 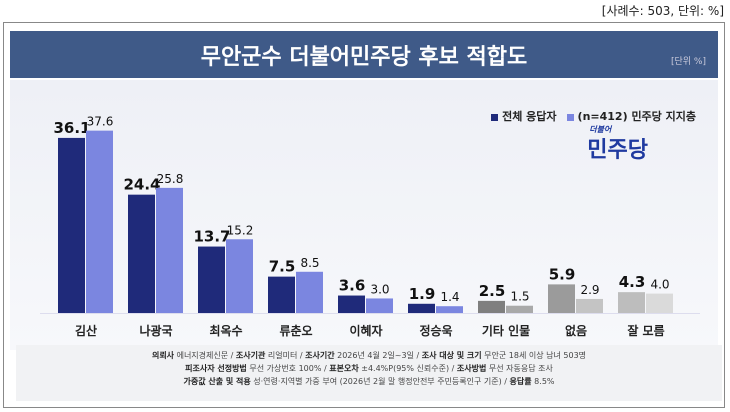 What do you see at coordinates (163, 355) in the screenshot?
I see `footer-key: 의뢰사` at bounding box center [163, 355].